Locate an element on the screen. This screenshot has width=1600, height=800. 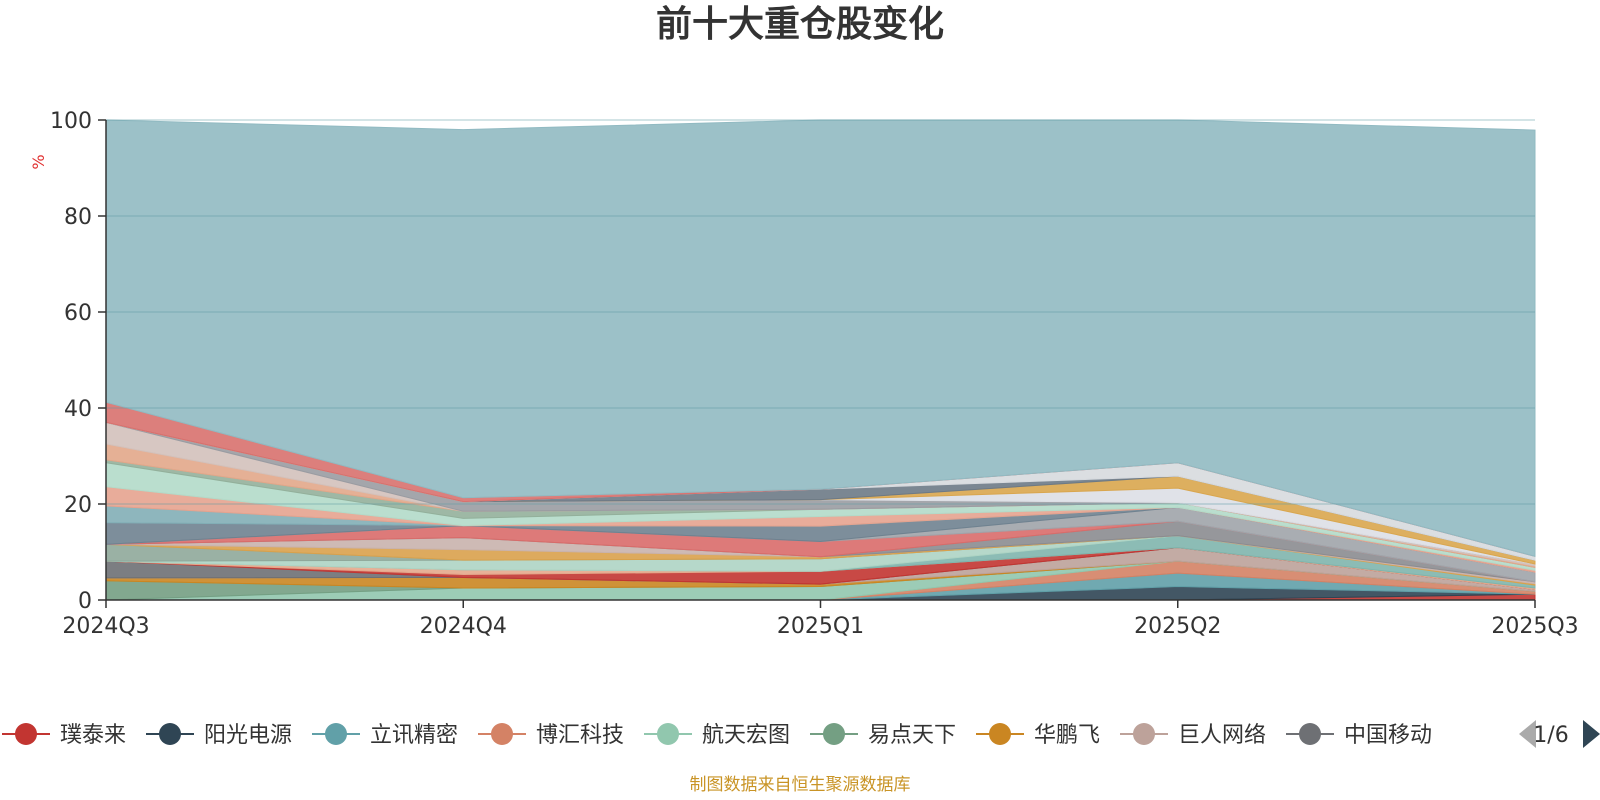
legend-prev-page-icon is located at coordinates (1527, 734).